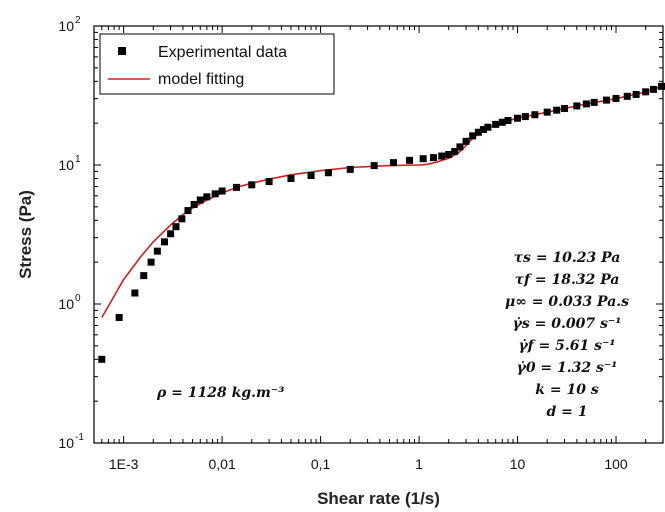 The height and width of the screenshot is (512, 665). I want to click on legend-marker-square, so click(122, 51).